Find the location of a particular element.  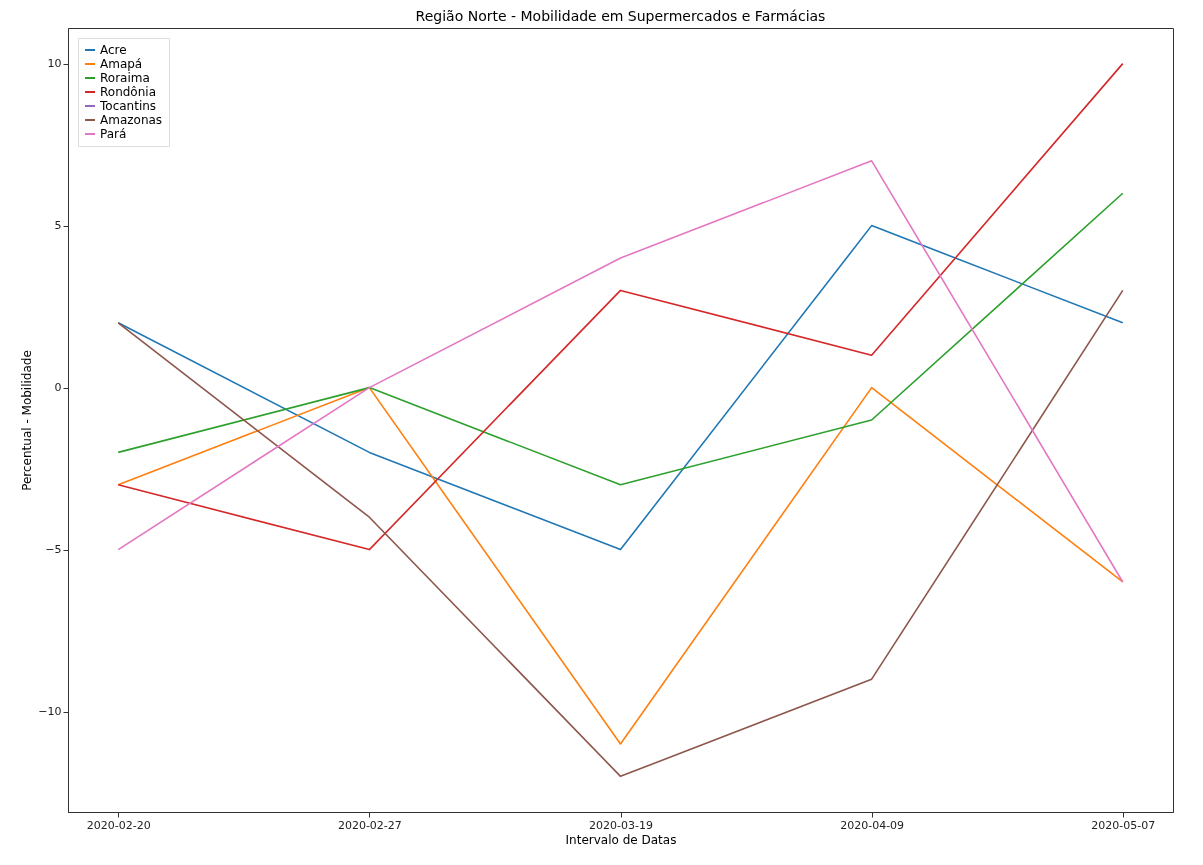

y-tick-label: 10 is located at coordinates (54, 64).